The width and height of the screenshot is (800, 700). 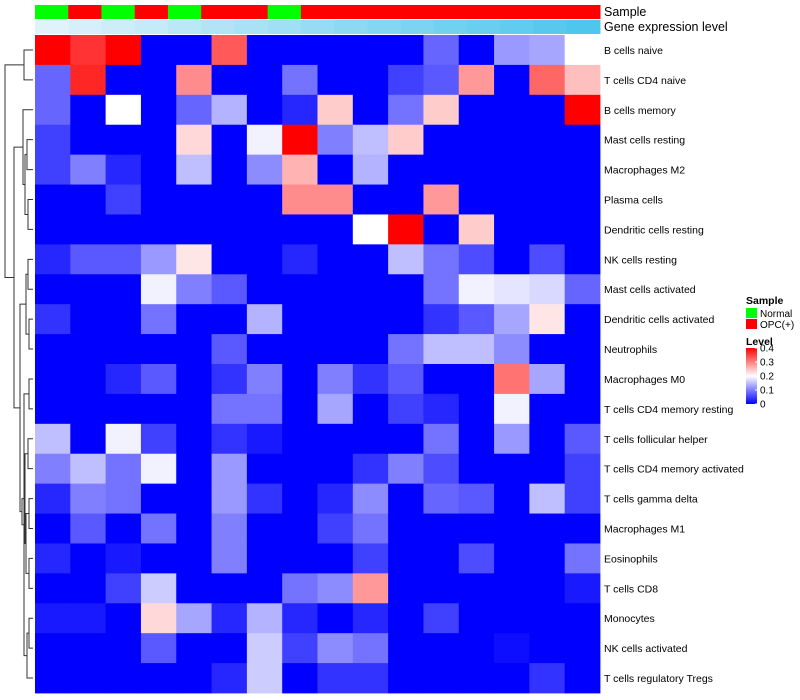 What do you see at coordinates (656, 440) in the screenshot?
I see `row-label: T cells follicular helper` at bounding box center [656, 440].